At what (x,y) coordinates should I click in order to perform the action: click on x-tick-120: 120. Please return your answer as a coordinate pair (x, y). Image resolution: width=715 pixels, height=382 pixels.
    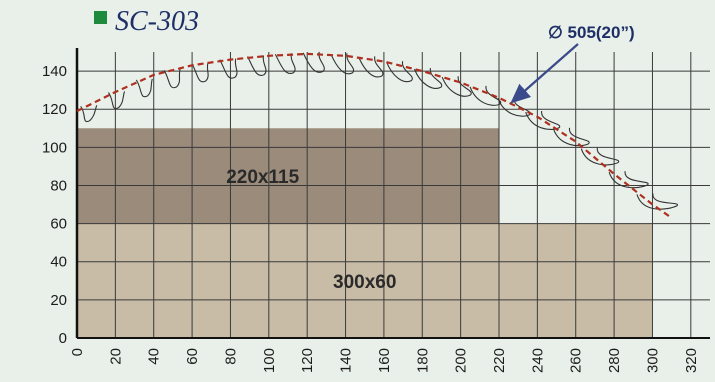
    Looking at the image, I should click on (307, 360).